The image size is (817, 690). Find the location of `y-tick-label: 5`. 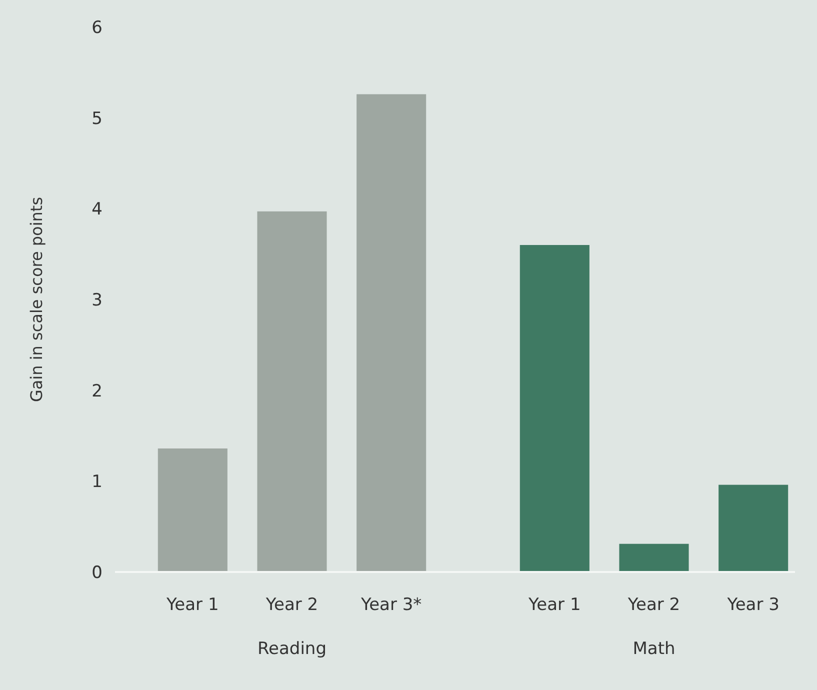

y-tick-label: 5 is located at coordinates (97, 118).